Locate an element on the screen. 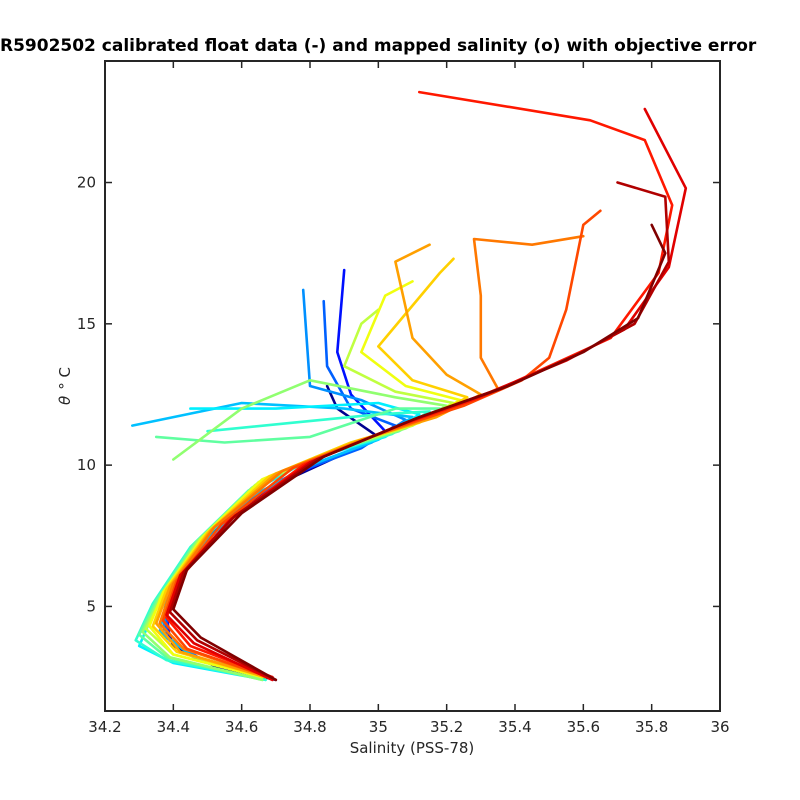  x-tick-label: 36 is located at coordinates (719, 727).